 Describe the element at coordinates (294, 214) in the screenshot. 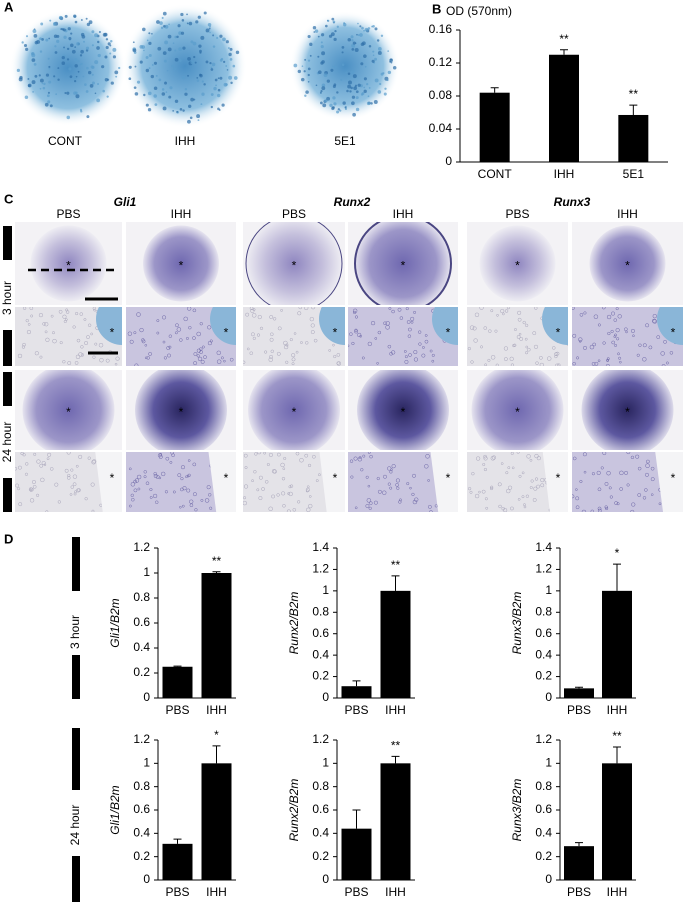

I see `condition-label: PBS` at that location.